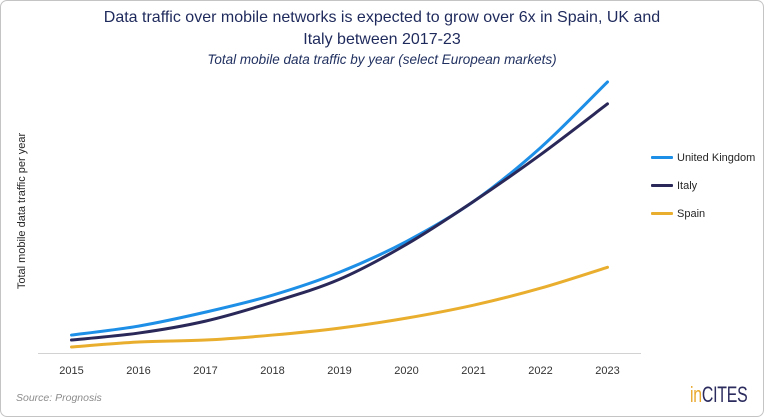  What do you see at coordinates (691, 214) in the screenshot?
I see `legend-label-spain: Spain` at bounding box center [691, 214].